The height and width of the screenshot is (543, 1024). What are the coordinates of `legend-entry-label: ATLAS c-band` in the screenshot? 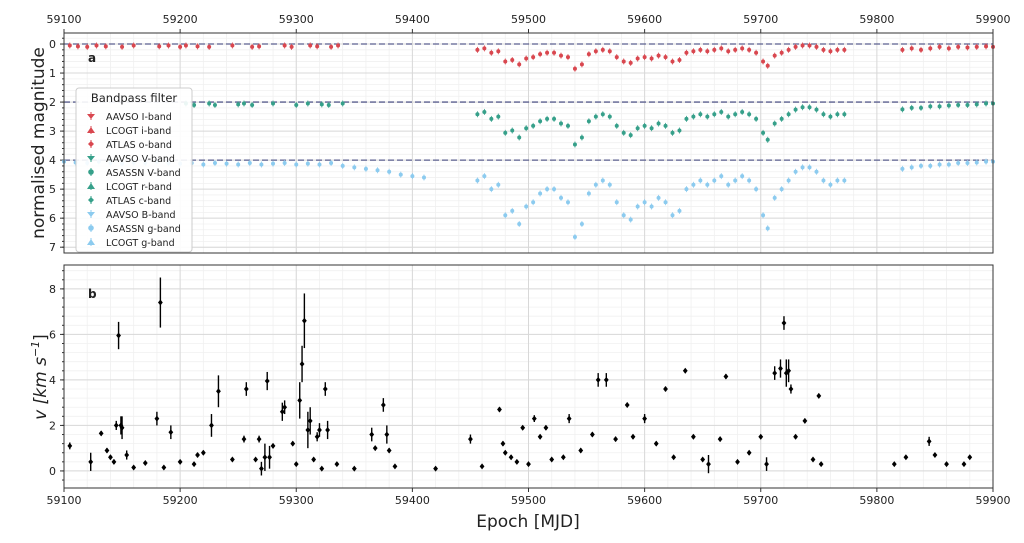 It's located at (138, 201).